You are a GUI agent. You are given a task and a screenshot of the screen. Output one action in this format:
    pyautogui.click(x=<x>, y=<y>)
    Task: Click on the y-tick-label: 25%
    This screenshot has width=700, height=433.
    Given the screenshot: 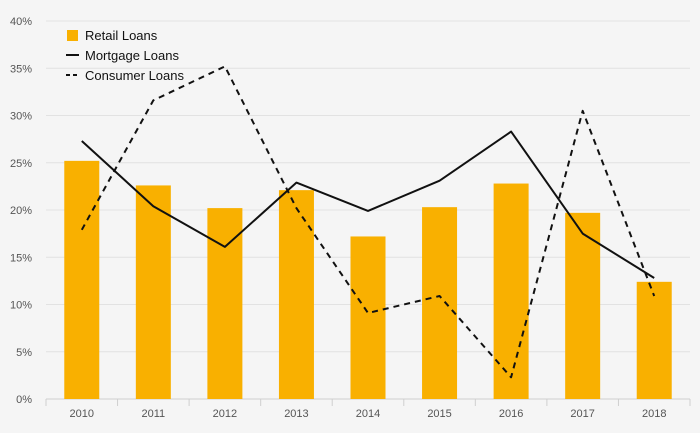 What is the action you would take?
    pyautogui.click(x=21, y=164)
    